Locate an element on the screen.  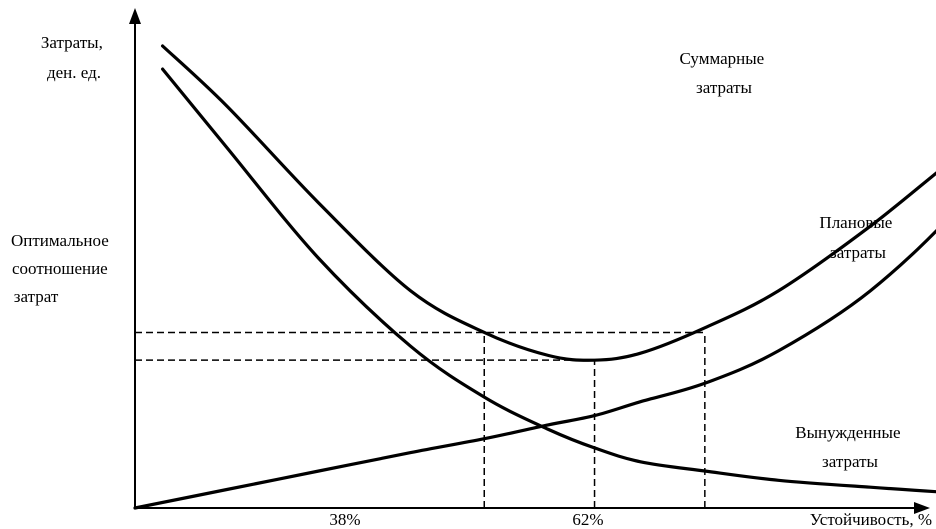
x-tick-38: 38% is located at coordinates (344, 519).